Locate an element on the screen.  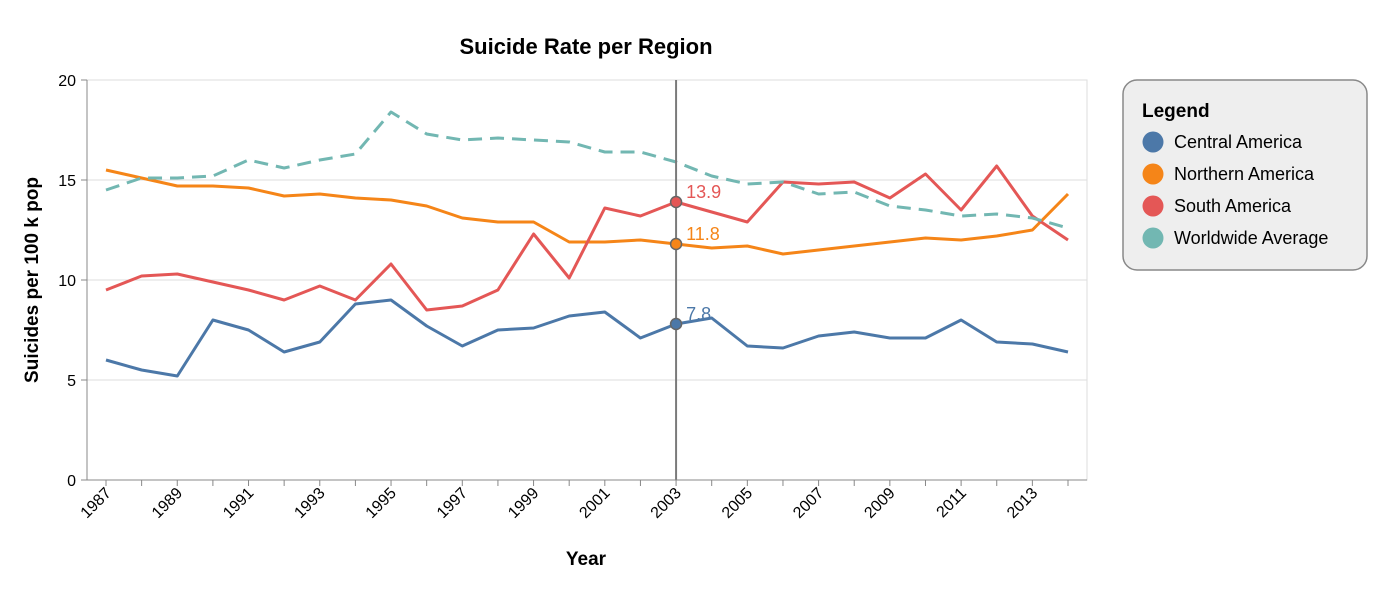
y-tick-label: 10 is located at coordinates (67, 281).